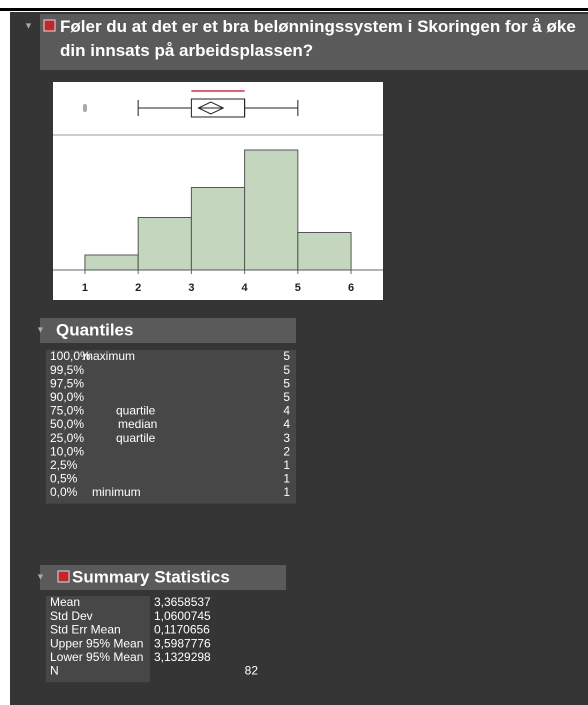  What do you see at coordinates (84, 108) in the screenshot?
I see `outlier` at bounding box center [84, 108].